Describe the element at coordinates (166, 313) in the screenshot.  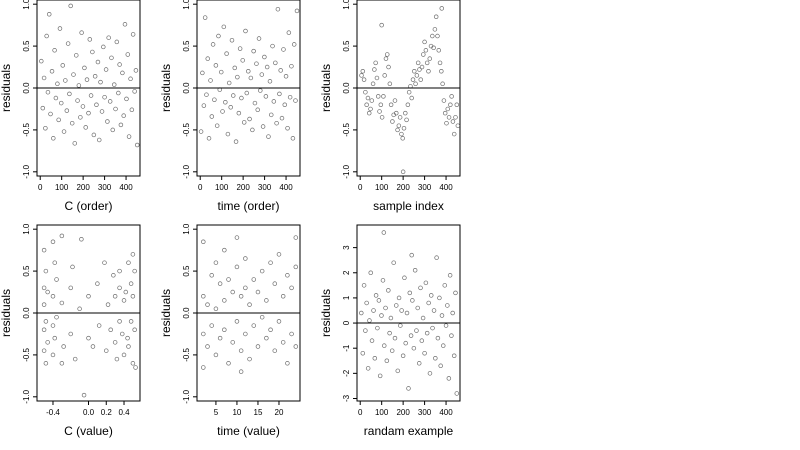
I see `y-axis-label: residuals` at that location.